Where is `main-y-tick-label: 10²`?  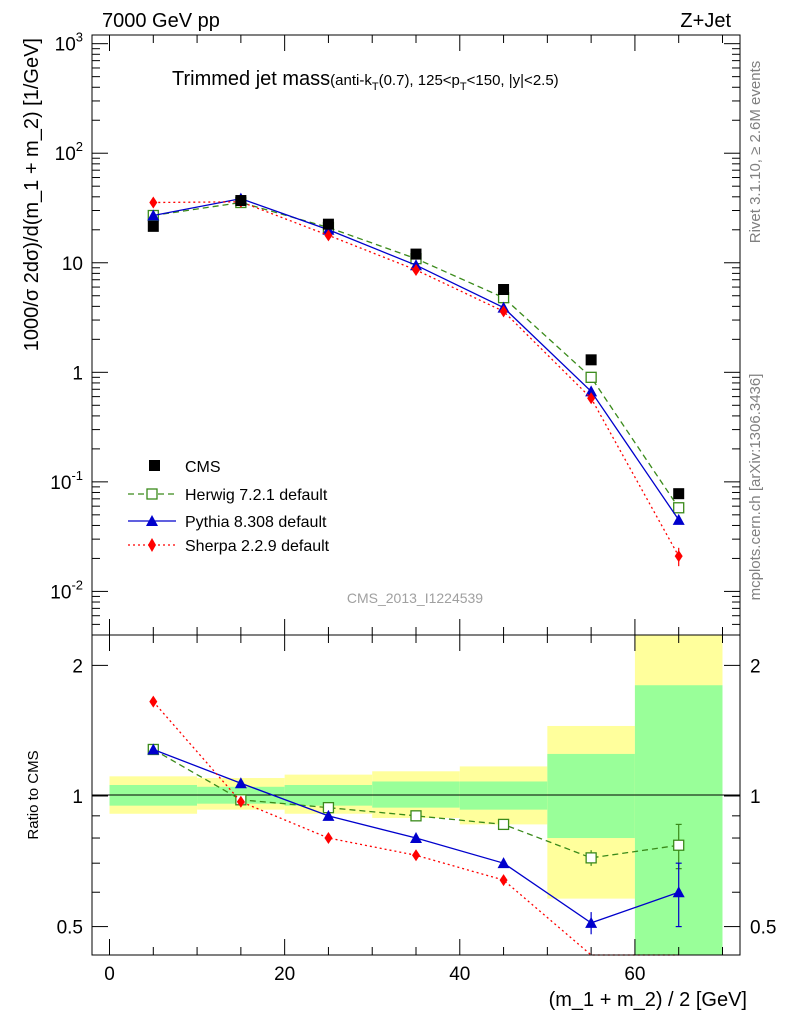 main-y-tick-label: 10² is located at coordinates (69, 152).